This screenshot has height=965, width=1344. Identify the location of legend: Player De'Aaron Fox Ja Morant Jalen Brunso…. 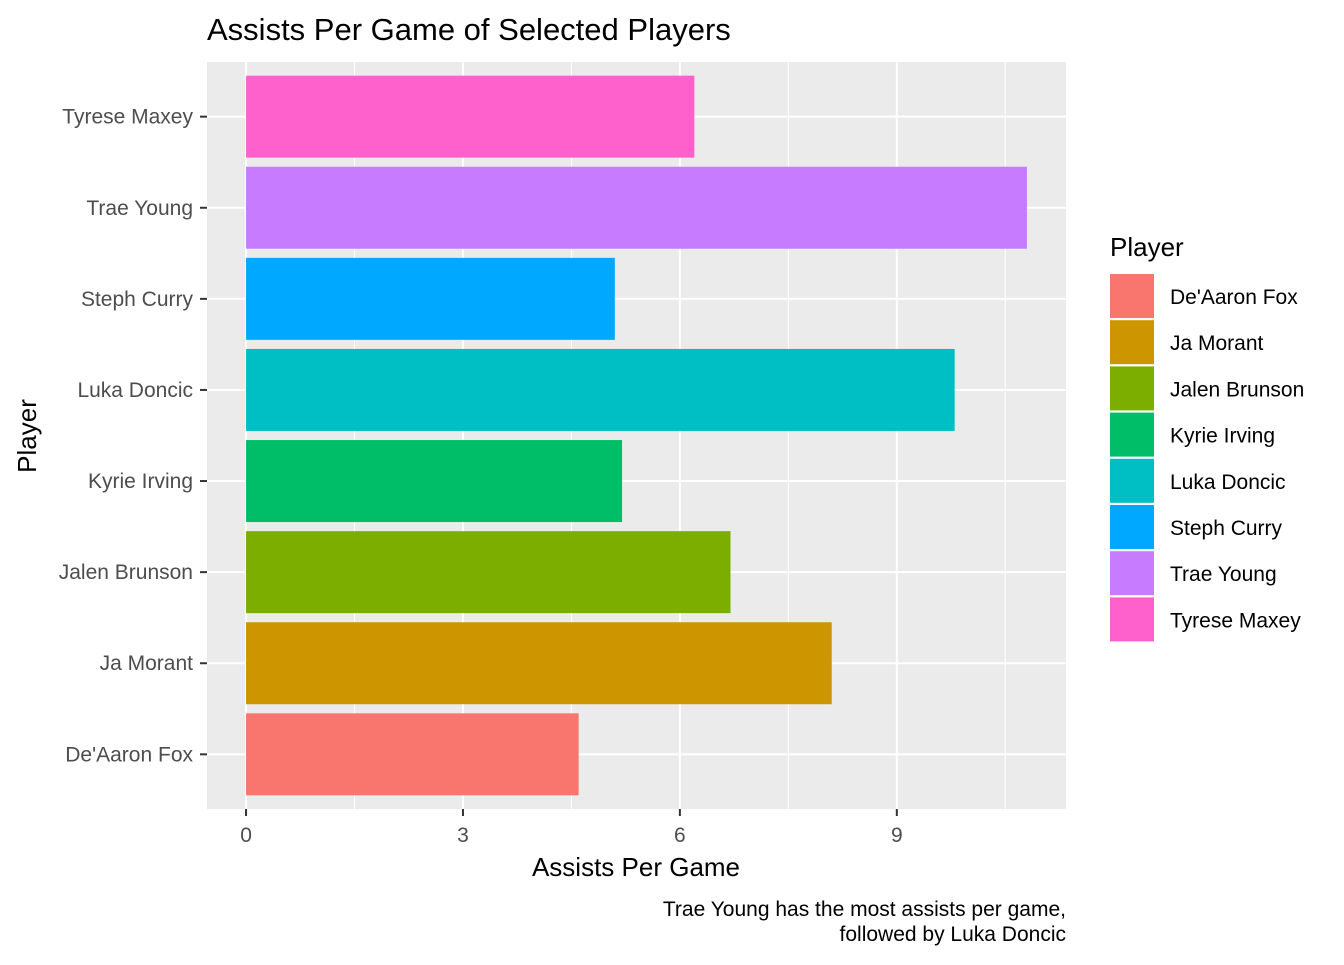
(1207, 437).